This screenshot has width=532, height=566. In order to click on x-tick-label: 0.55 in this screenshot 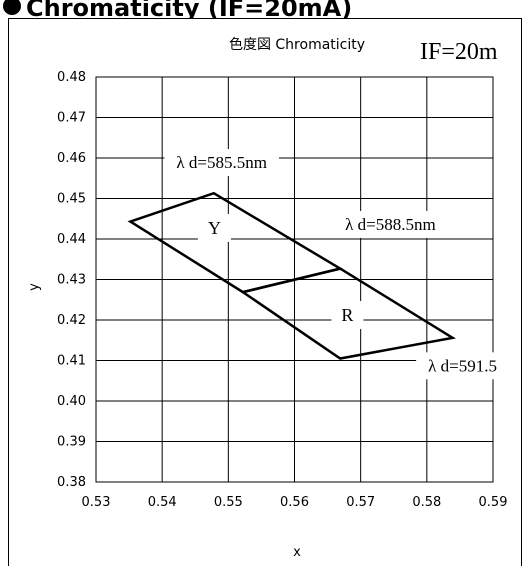, I will do `click(228, 502)`.